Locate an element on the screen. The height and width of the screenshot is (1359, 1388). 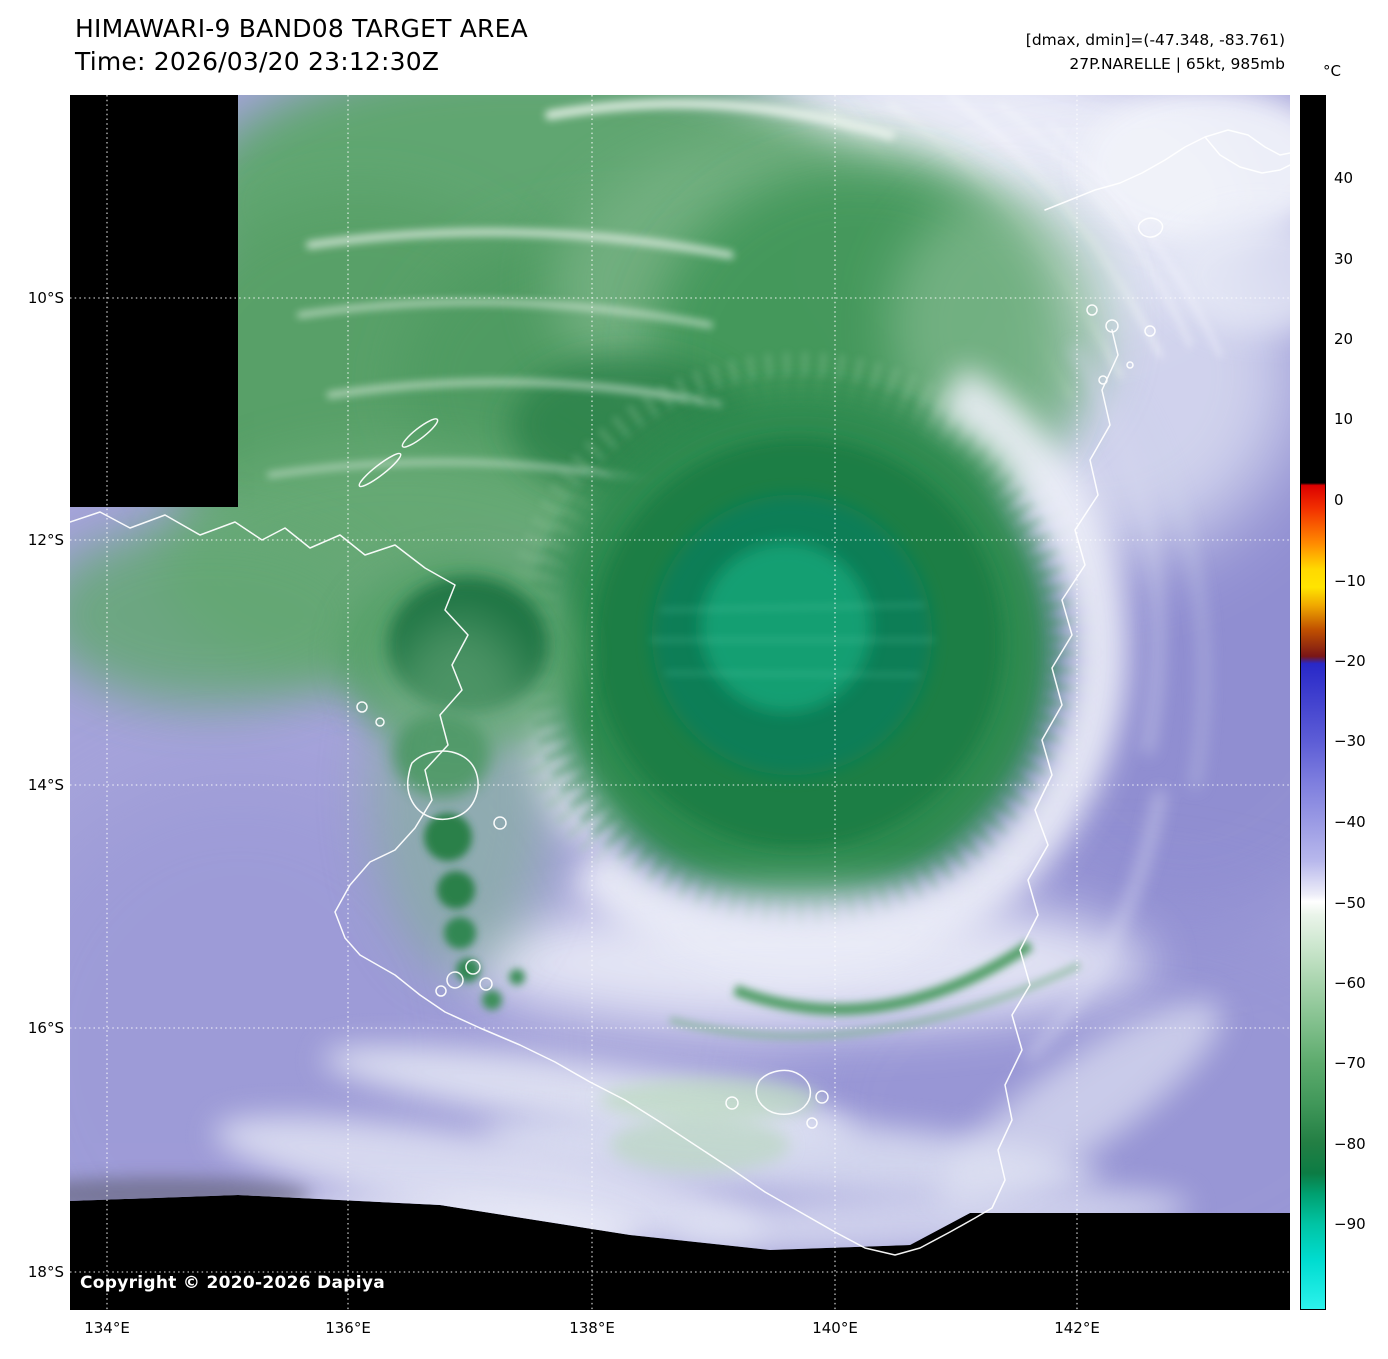
copyright-watermark: Copyright © 2020-2026 Dapiya is located at coordinates (232, 1283).